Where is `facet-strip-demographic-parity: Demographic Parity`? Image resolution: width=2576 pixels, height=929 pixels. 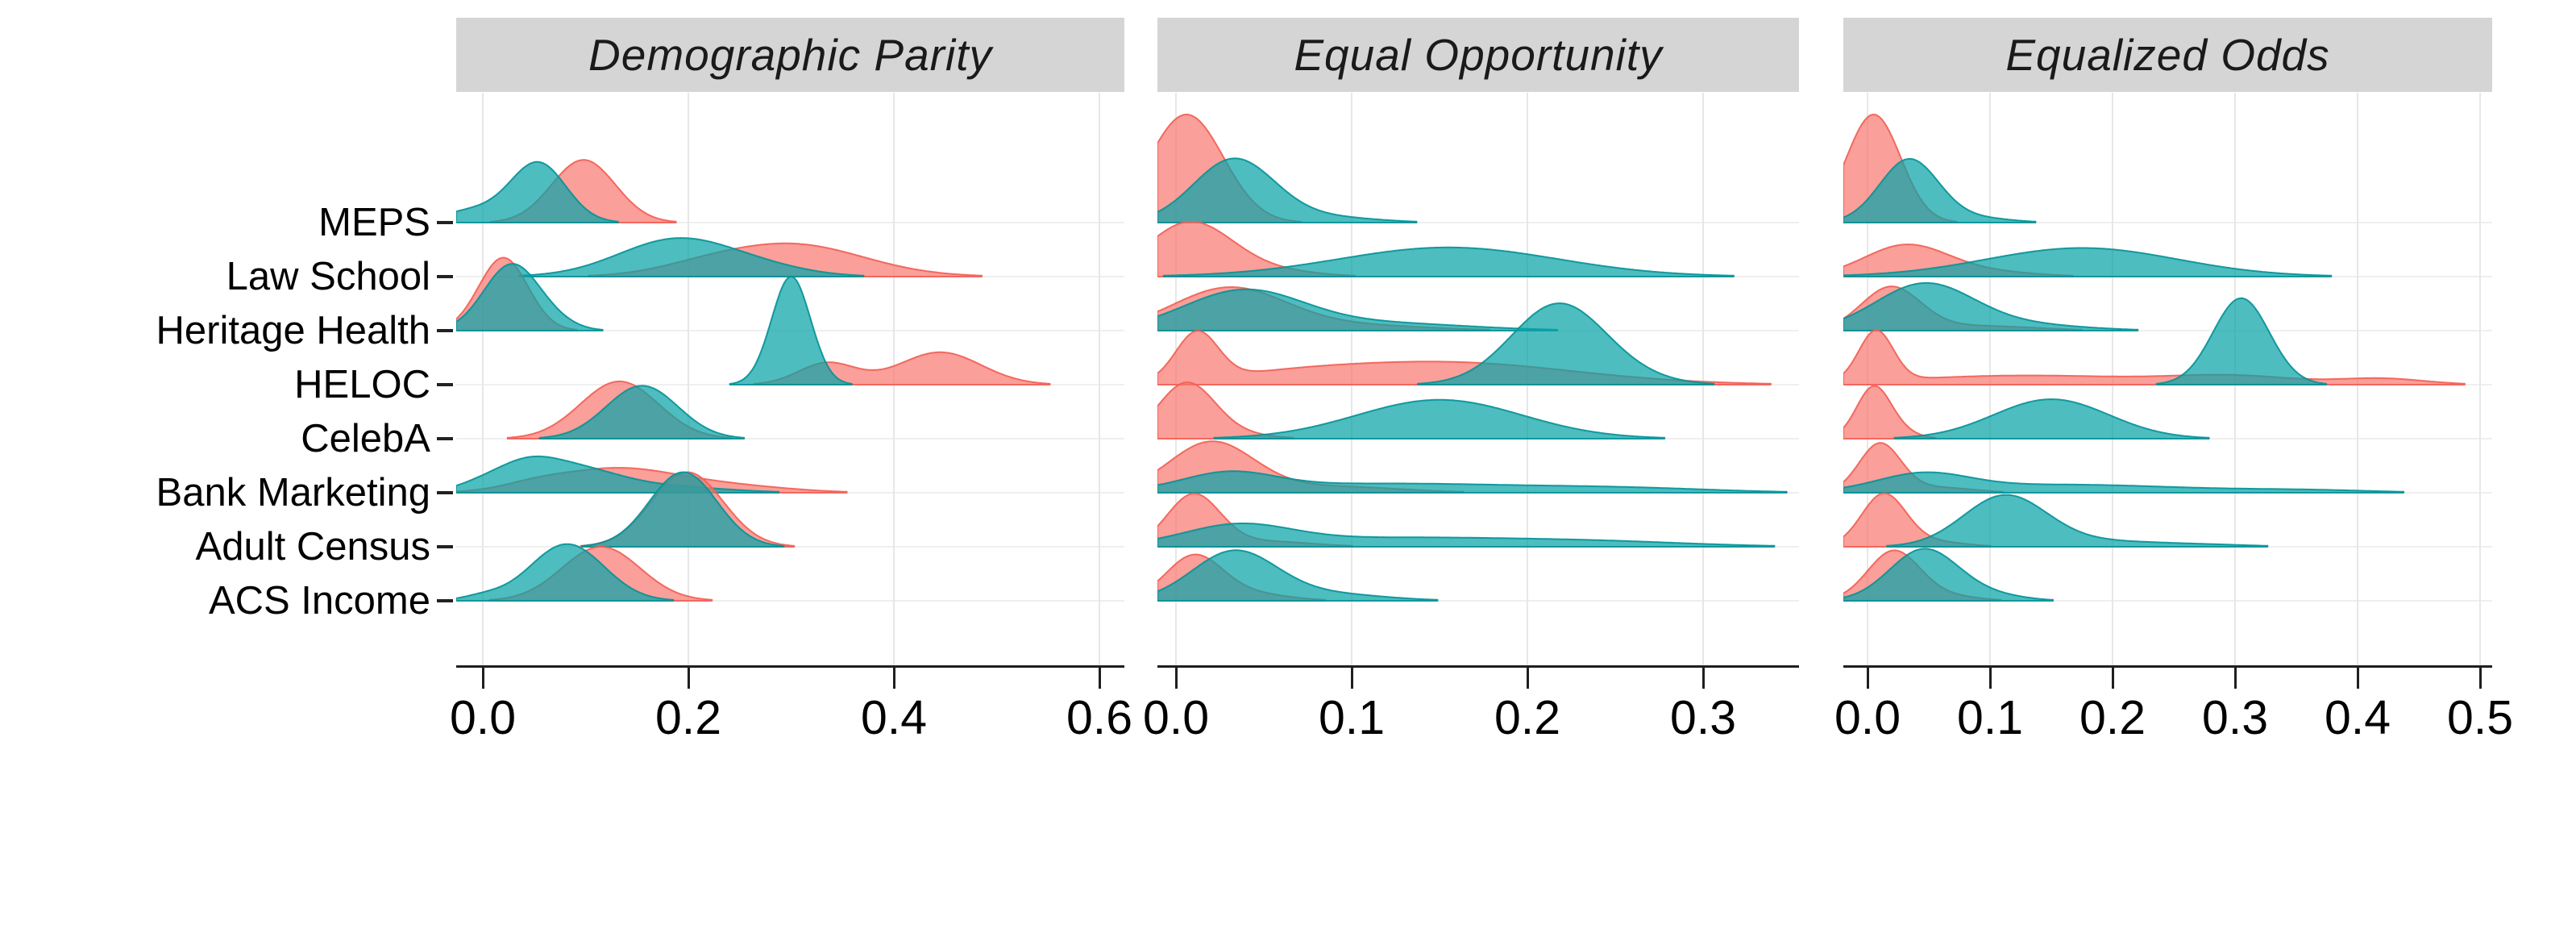 facet-strip-demographic-parity: Demographic Parity is located at coordinates (790, 55).